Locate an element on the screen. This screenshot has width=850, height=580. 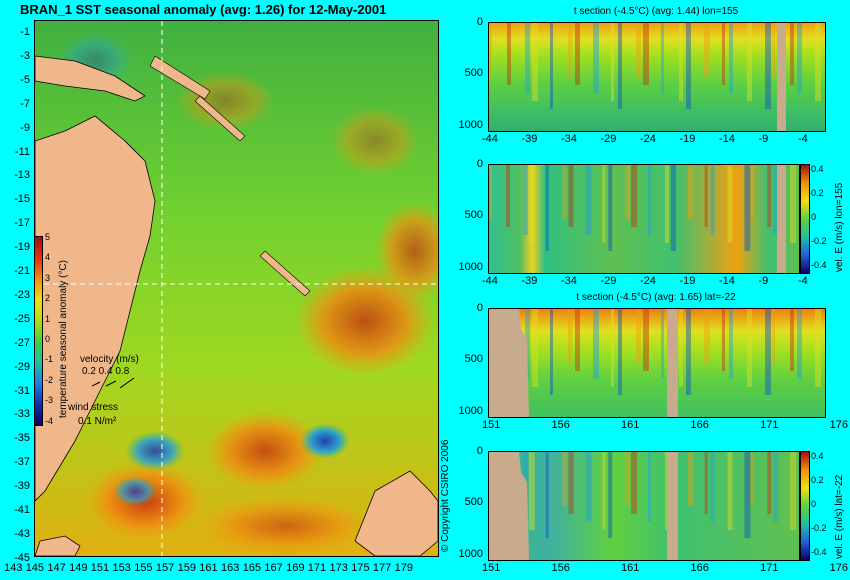
map-x-tick: 171 is located at coordinates (317, 568).